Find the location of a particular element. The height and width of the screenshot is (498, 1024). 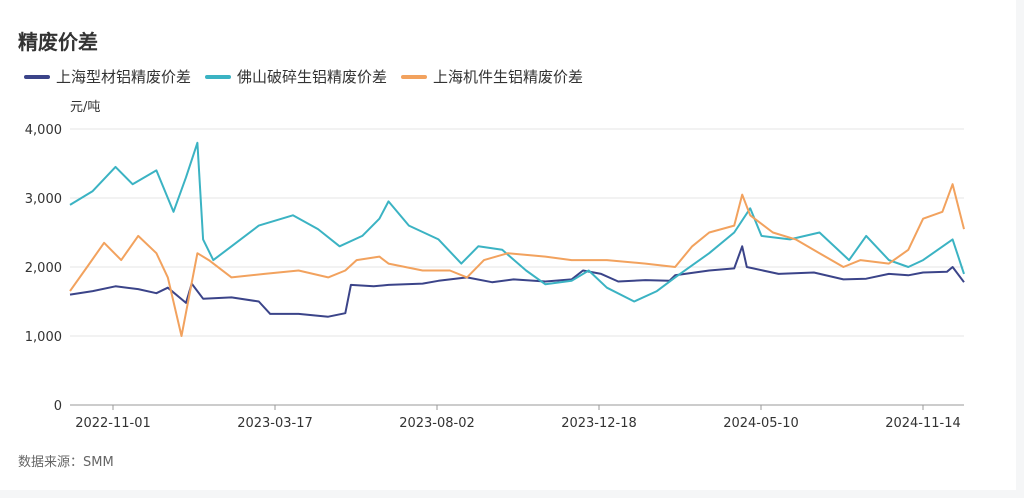

legend-item-series-2: 上海机件生铝精废价差 is located at coordinates (492, 76).